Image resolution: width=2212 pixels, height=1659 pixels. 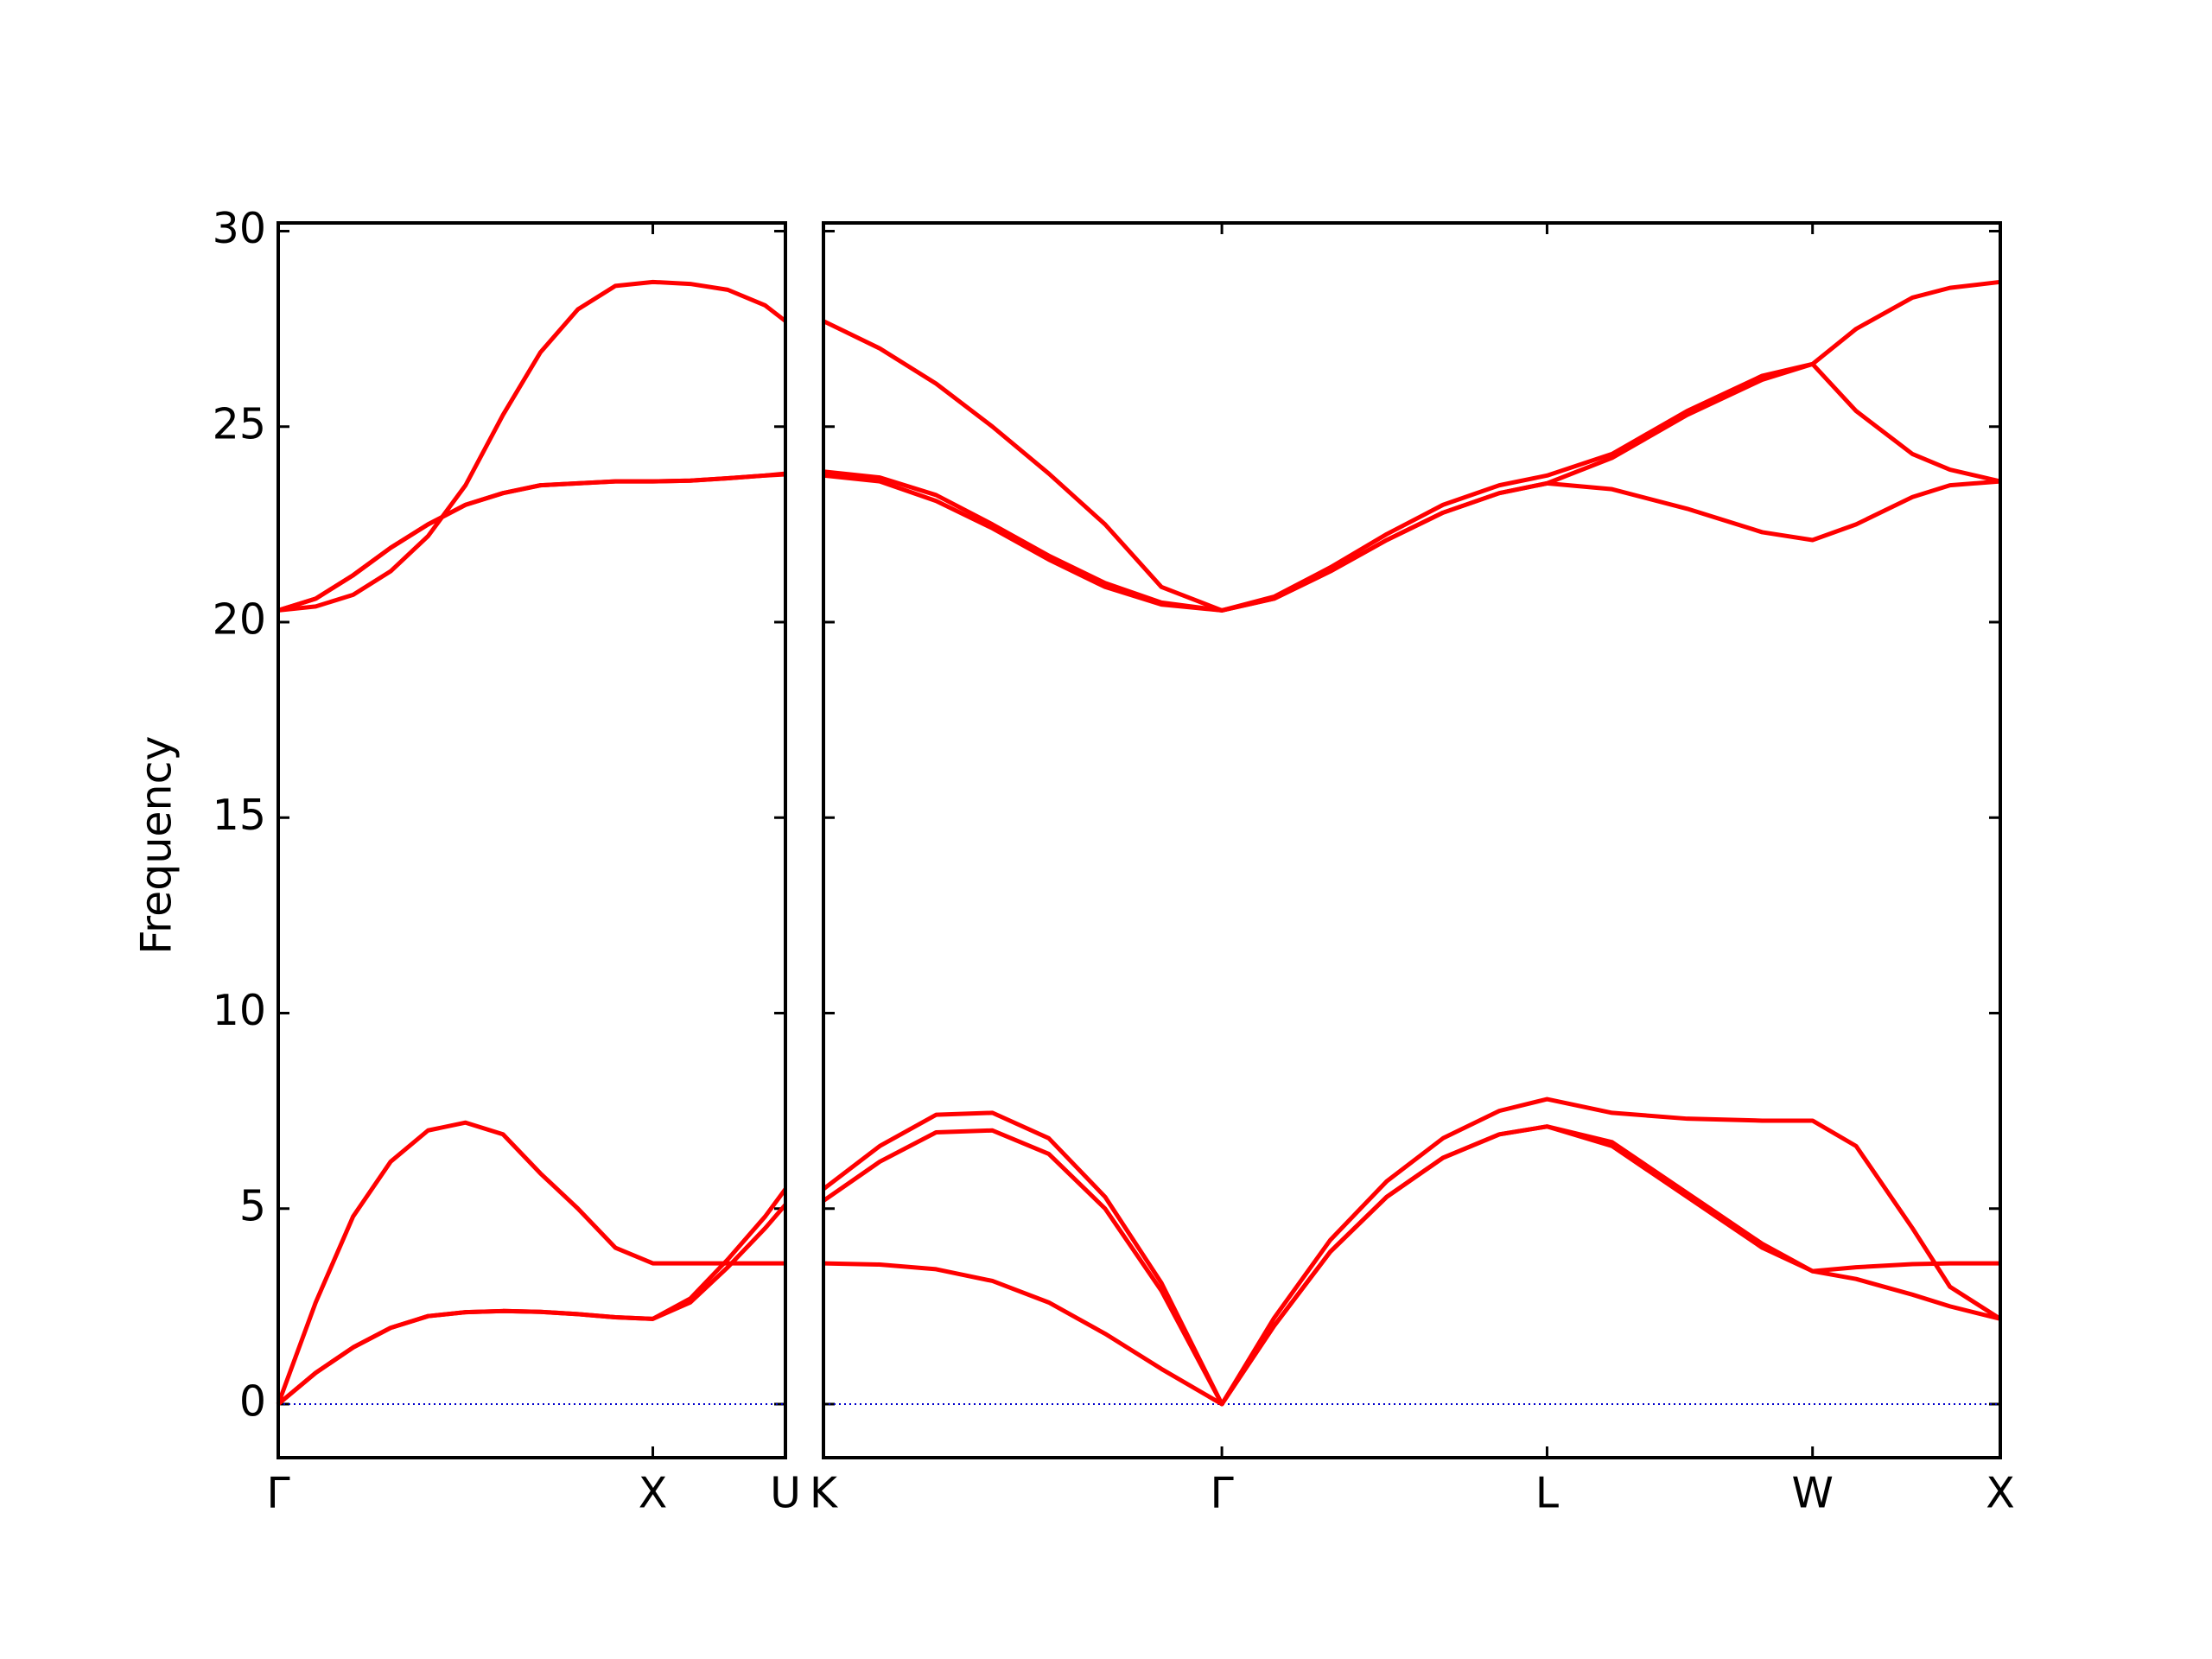 What do you see at coordinates (1547, 1493) in the screenshot?
I see `x-tick-label: L` at bounding box center [1547, 1493].